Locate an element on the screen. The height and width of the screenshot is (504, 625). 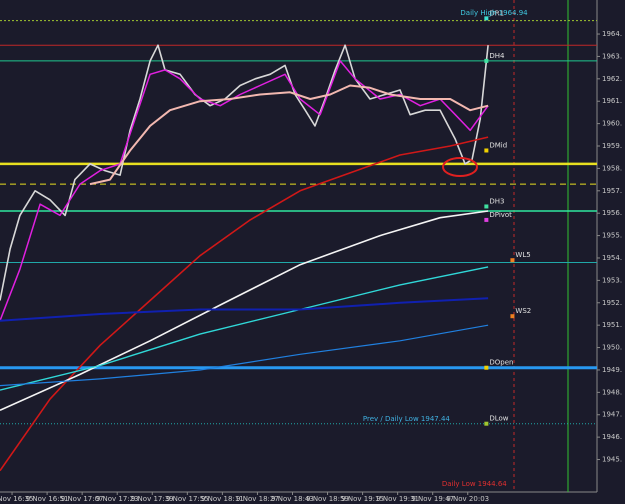
y-tick-label: 1948. is located at coordinates (612, 392).